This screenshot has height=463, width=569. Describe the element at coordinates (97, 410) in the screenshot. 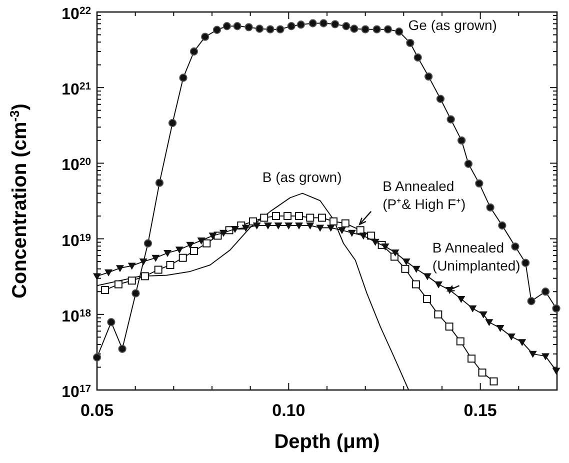

I see `x-tick-label: 0.05` at that location.